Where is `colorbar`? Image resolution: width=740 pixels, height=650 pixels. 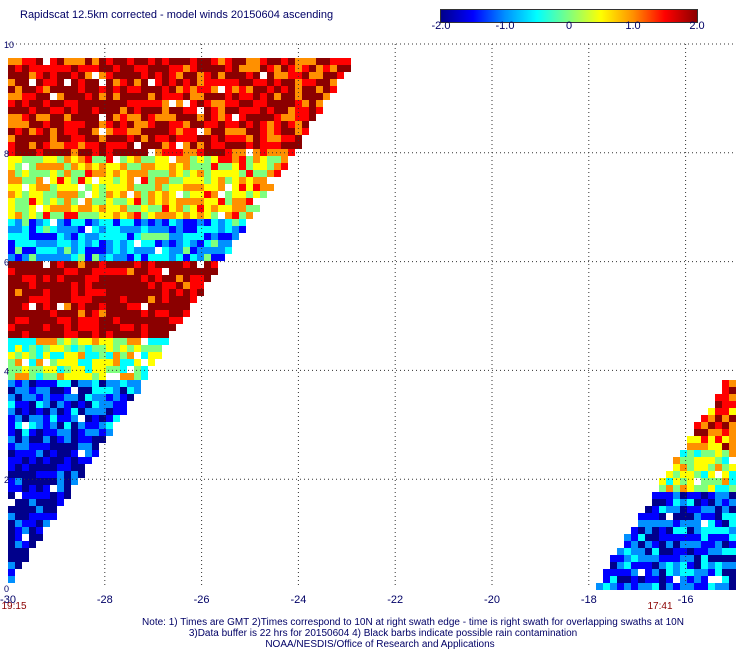 colorbar is located at coordinates (569, 16).